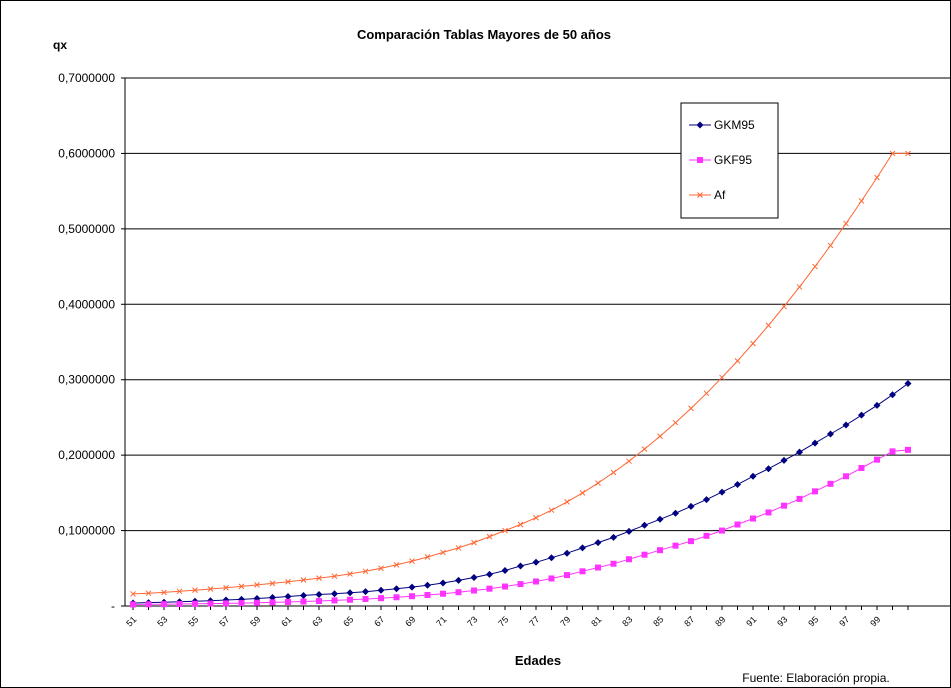 This screenshot has height=688, width=951. What do you see at coordinates (658, 621) in the screenshot?
I see `x-tick-label: 85` at bounding box center [658, 621].